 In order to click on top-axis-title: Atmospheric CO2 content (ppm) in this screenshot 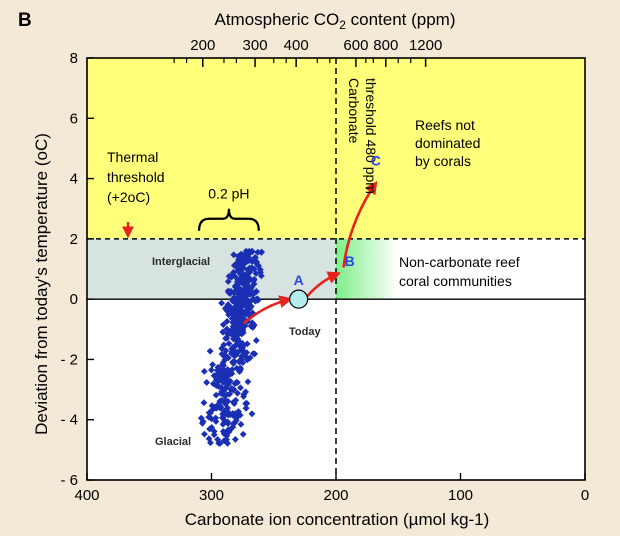, I will do `click(335, 21)`.